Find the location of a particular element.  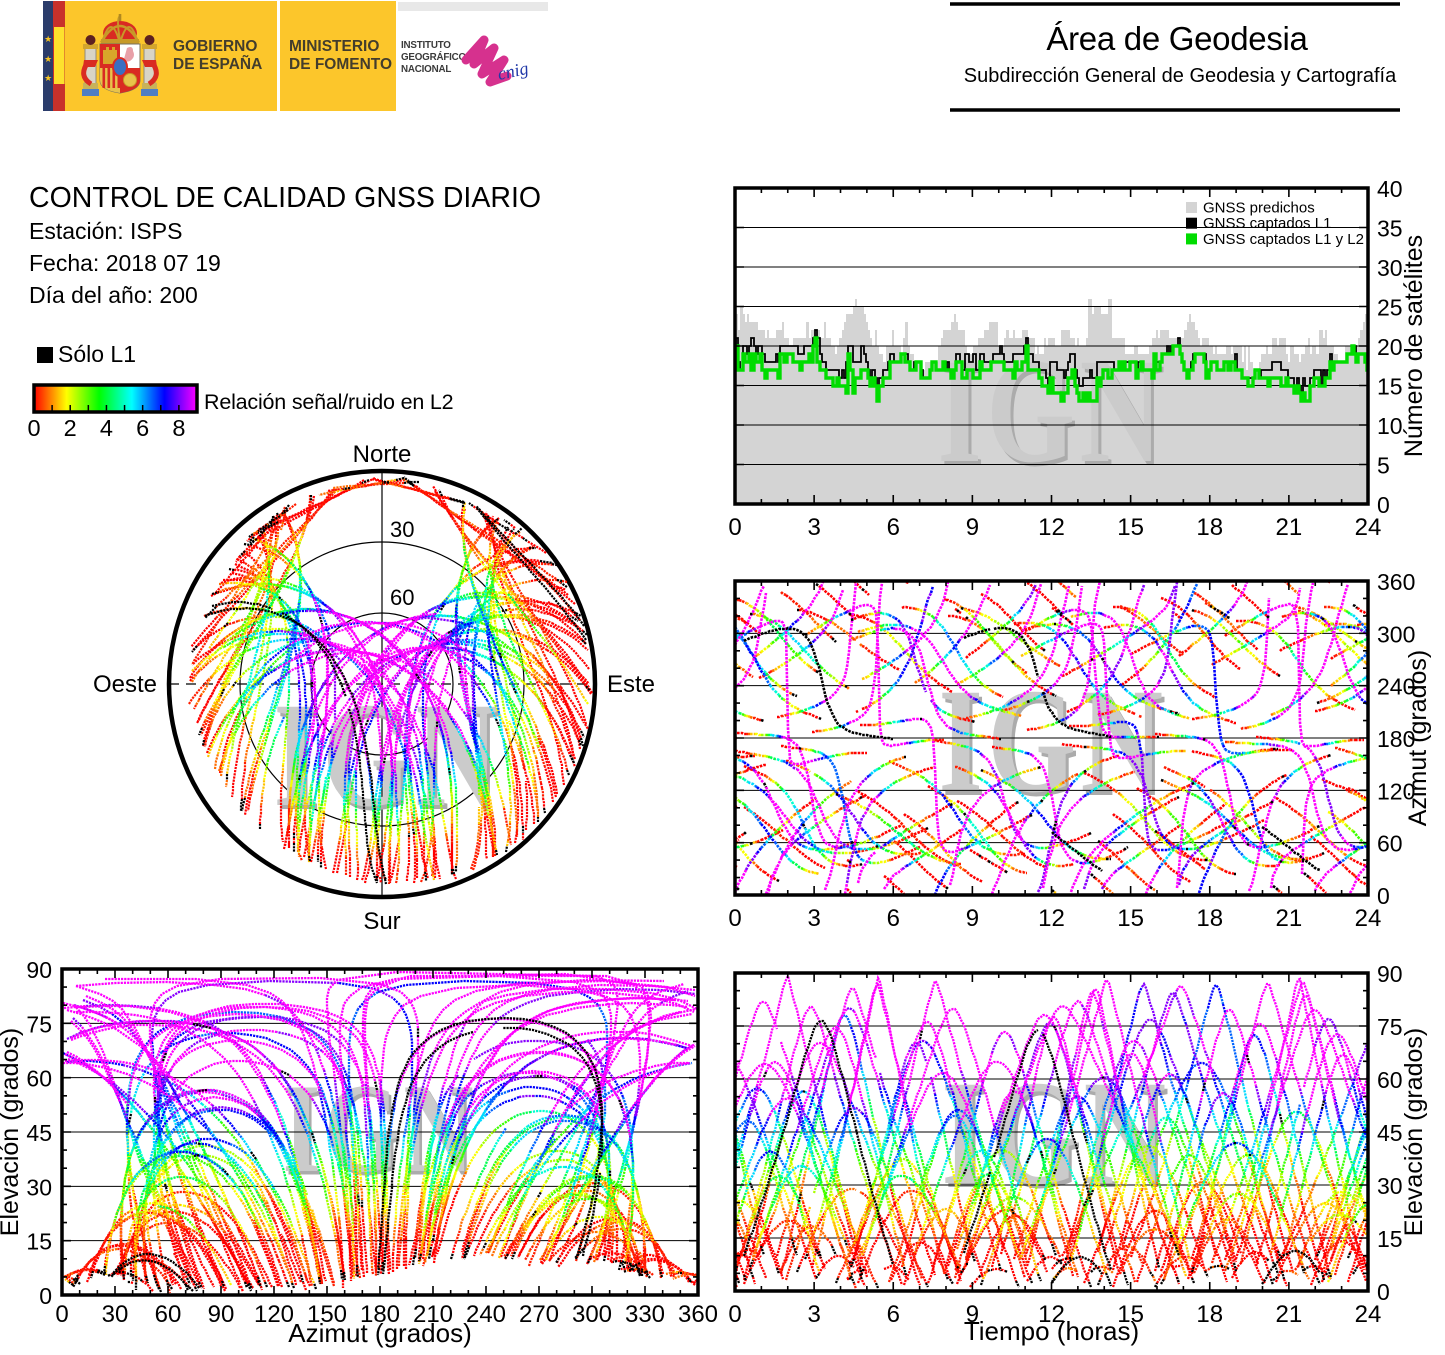

svg-text: Relación señal/ruido en L2 is located at coordinates (328, 402).